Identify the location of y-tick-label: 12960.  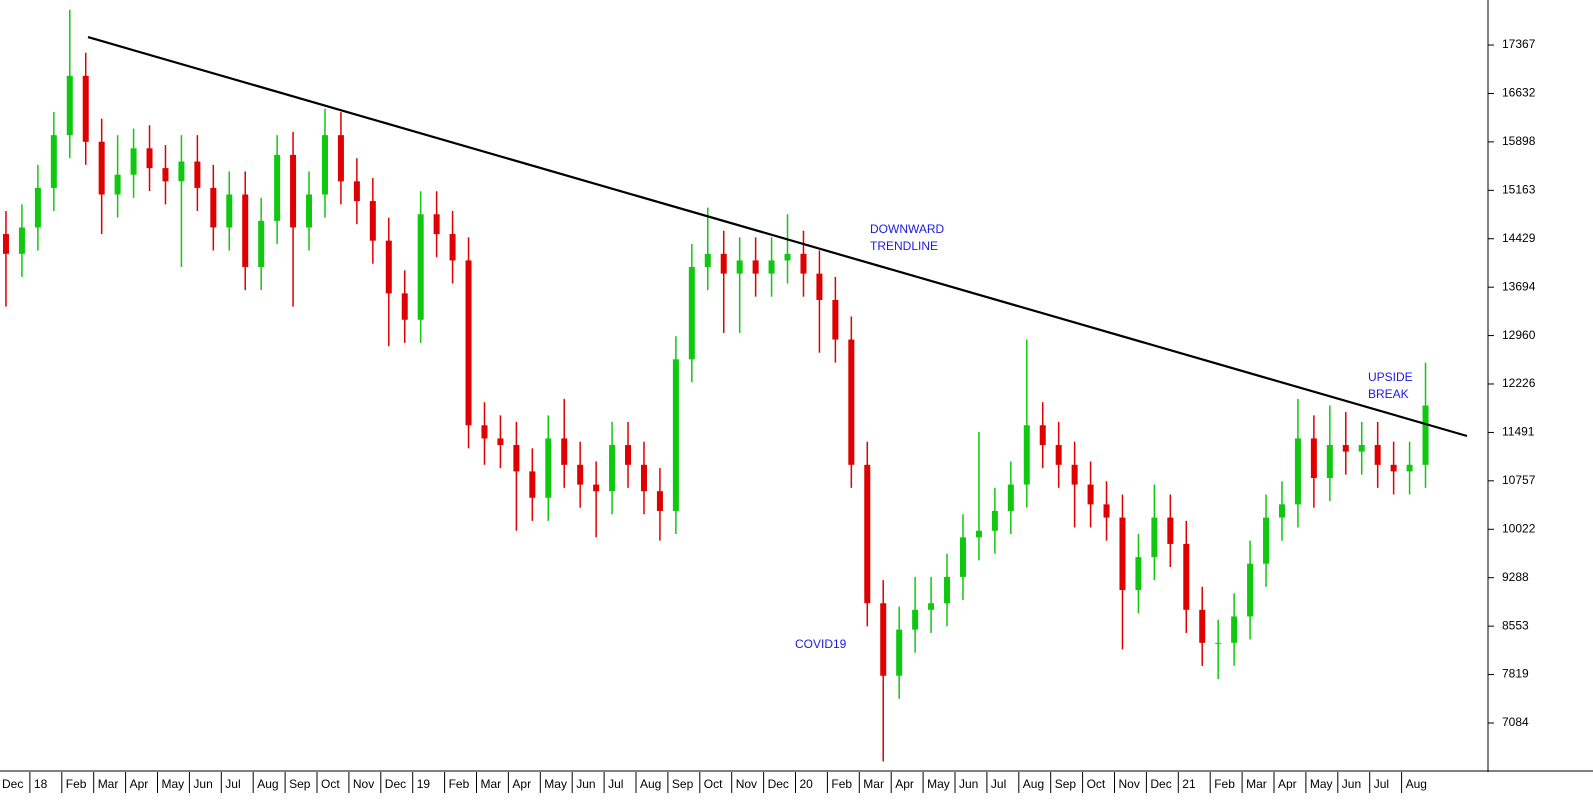
(1519, 335).